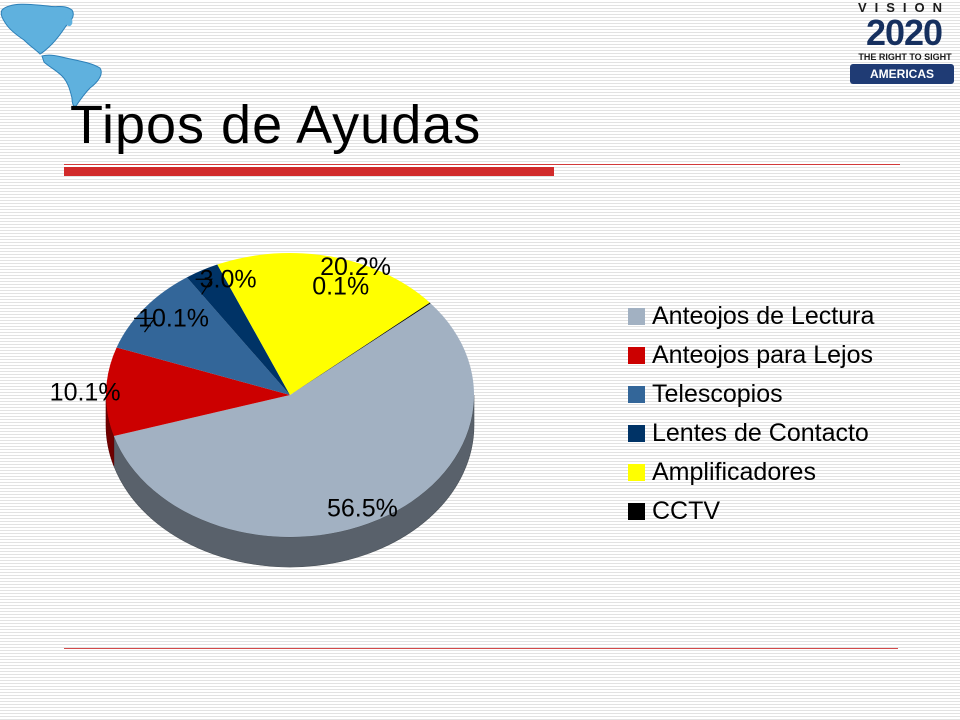 The width and height of the screenshot is (960, 720). Describe the element at coordinates (276, 125) in the screenshot. I see `slide-title: Tipos de Ayudas` at that location.